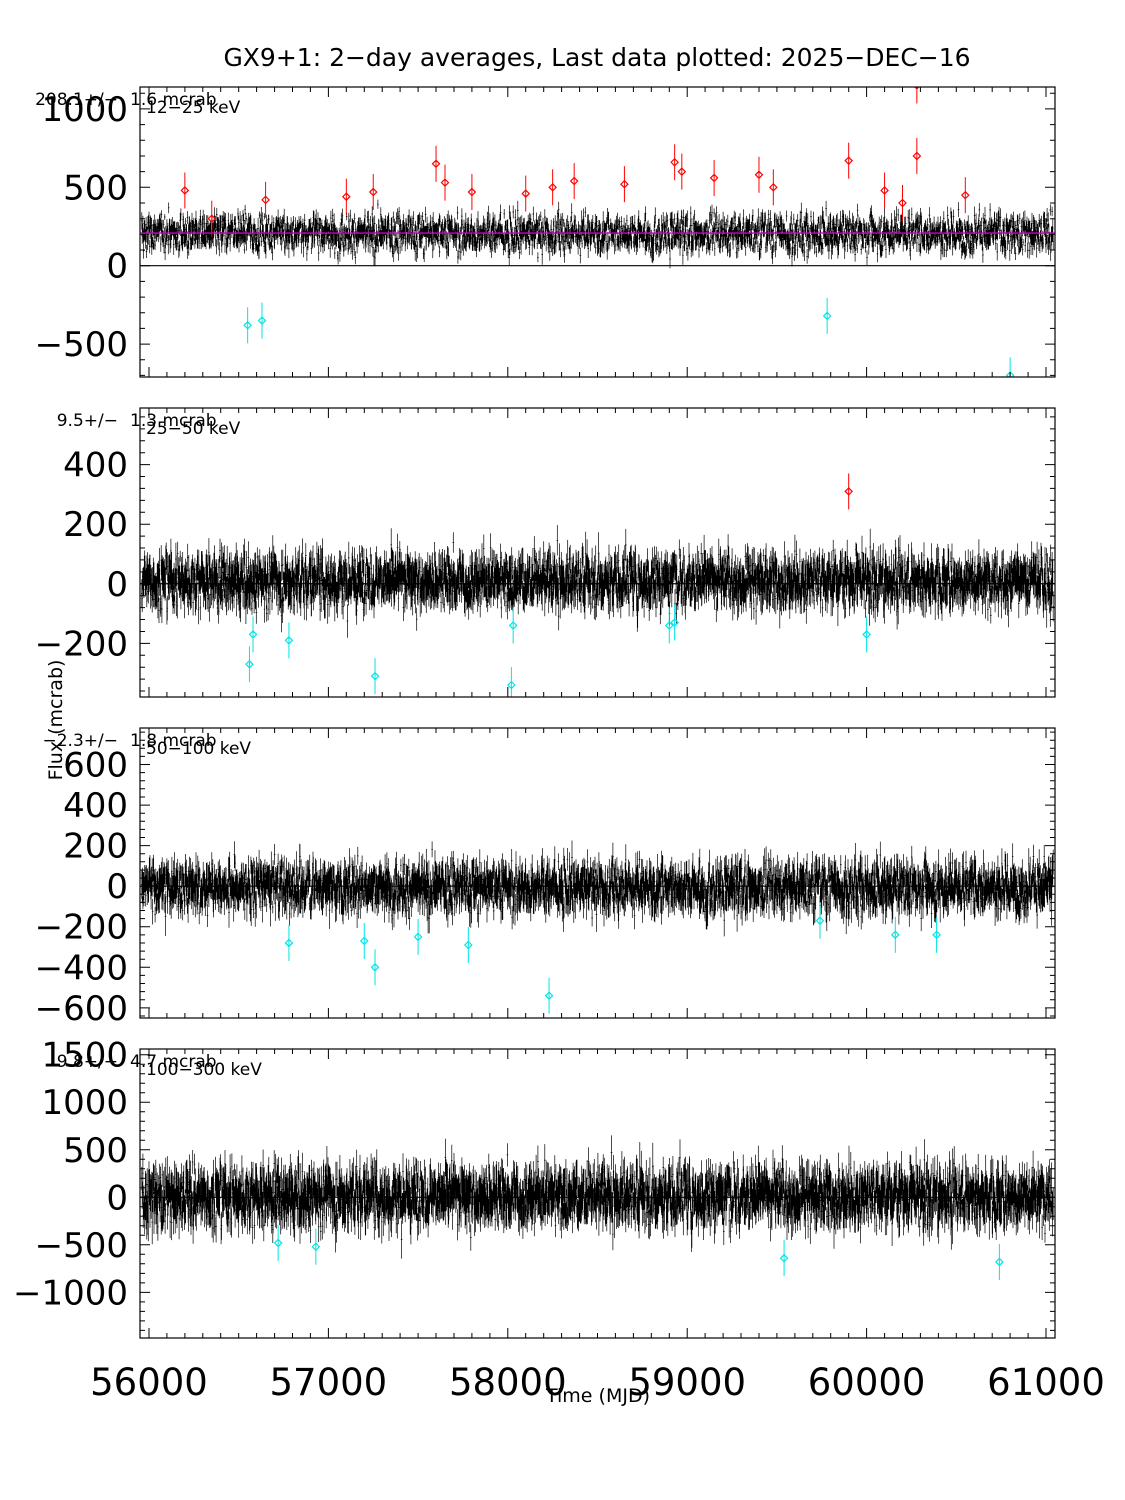 This screenshot has height=1500, width=1125. What do you see at coordinates (173, 421) in the screenshot?
I see `error-label: 1.3 mcrab` at bounding box center [173, 421].